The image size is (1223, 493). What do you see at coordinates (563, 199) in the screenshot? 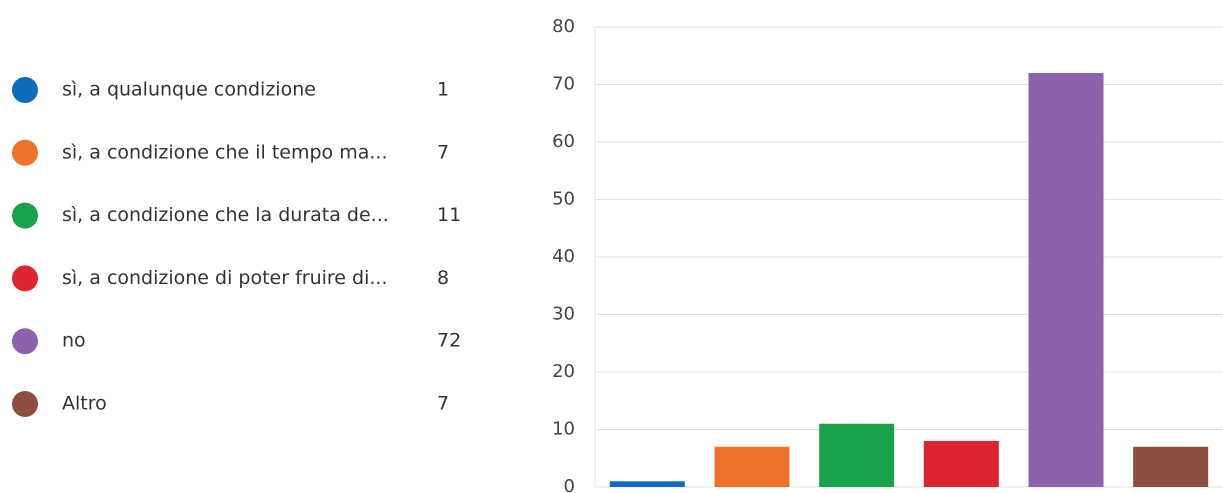
I see `y-tick-label: 50` at bounding box center [563, 199].